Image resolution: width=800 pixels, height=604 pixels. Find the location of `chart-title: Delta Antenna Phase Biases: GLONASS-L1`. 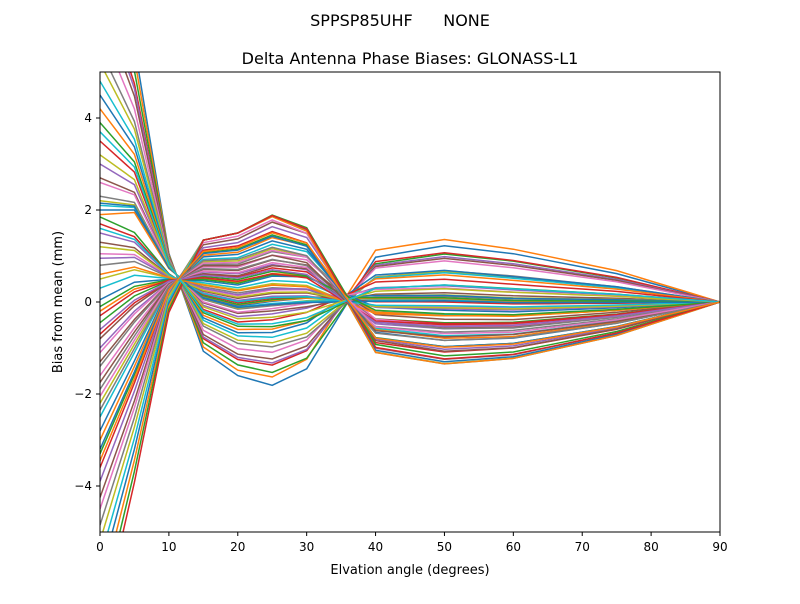

chart-title: Delta Antenna Phase Biases: GLONASS-L1 is located at coordinates (410, 58).